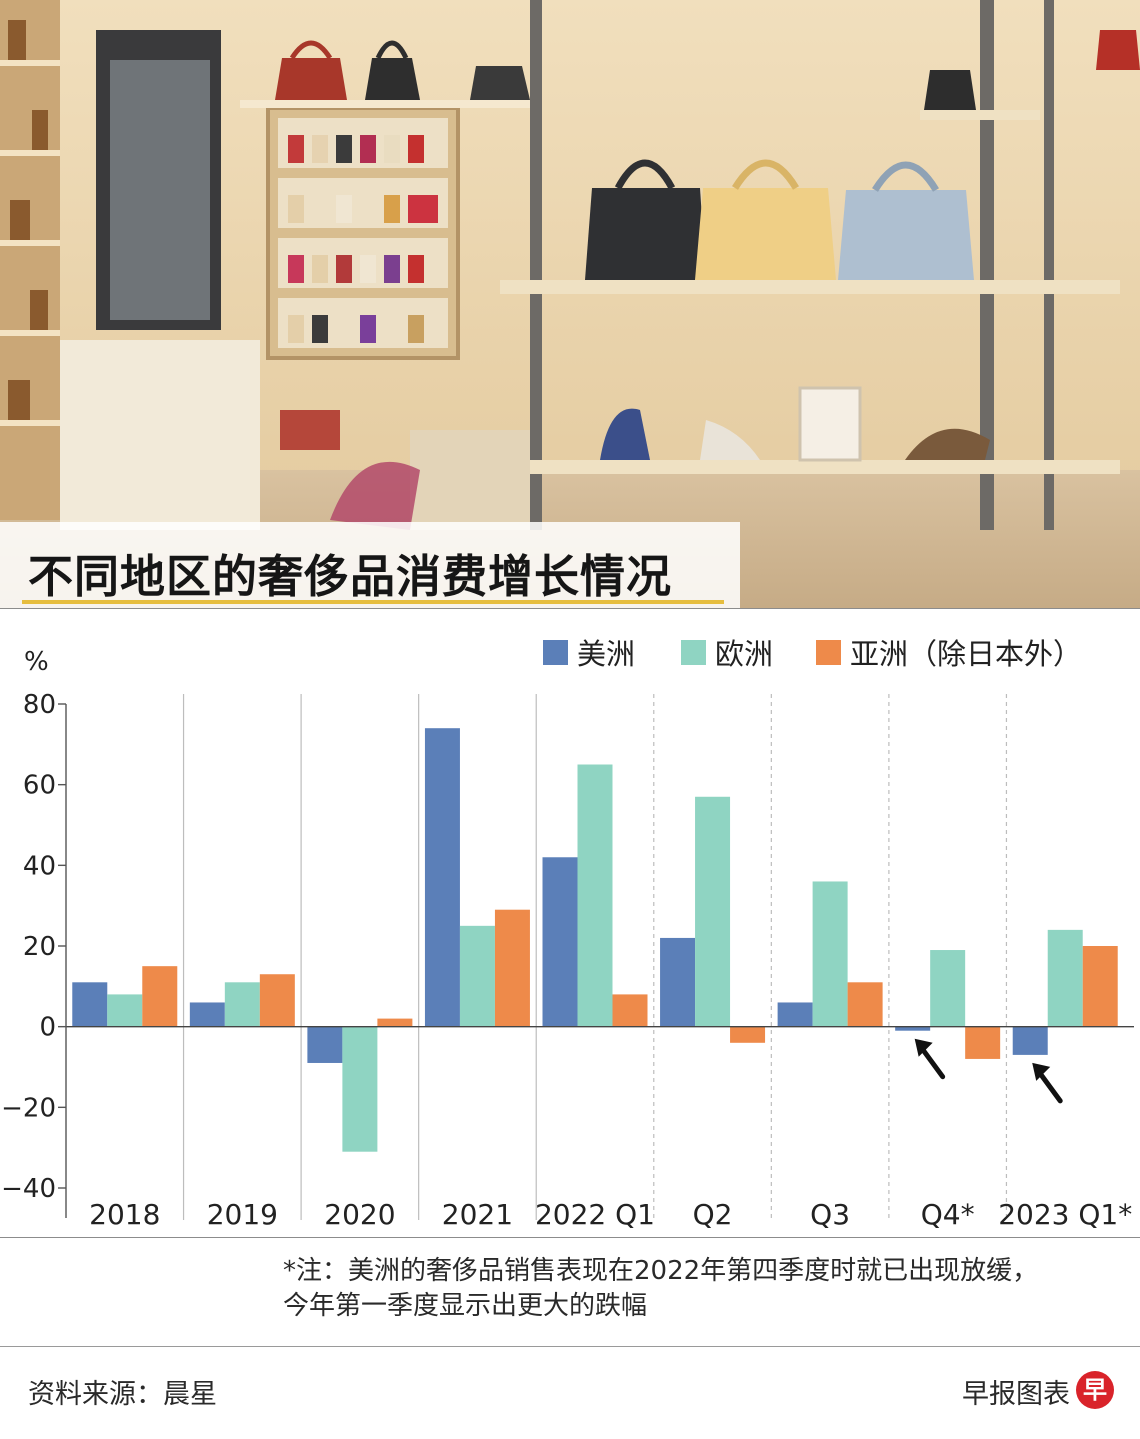 This screenshot has width=1140, height=1439. I want to click on legend-label: 欧洲, so click(744, 654).